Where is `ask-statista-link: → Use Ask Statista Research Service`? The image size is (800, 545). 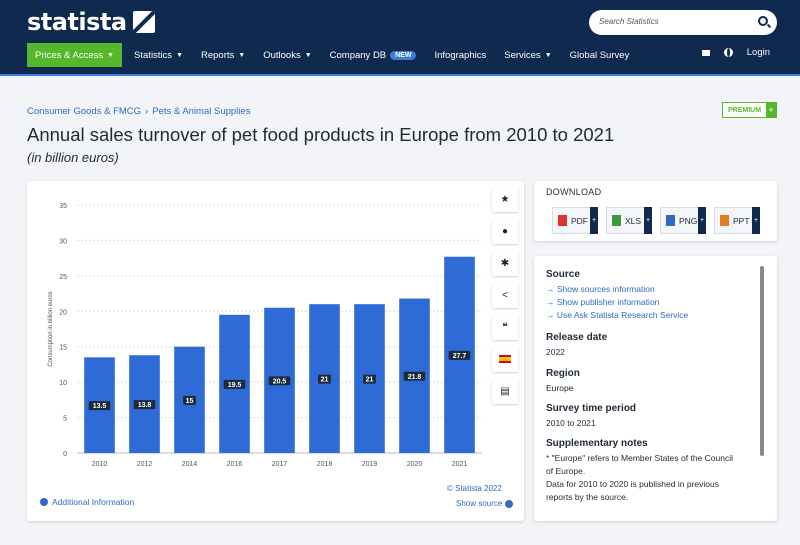
ask-statista-link: → Use Ask Statista Research Service is located at coordinates (617, 315).